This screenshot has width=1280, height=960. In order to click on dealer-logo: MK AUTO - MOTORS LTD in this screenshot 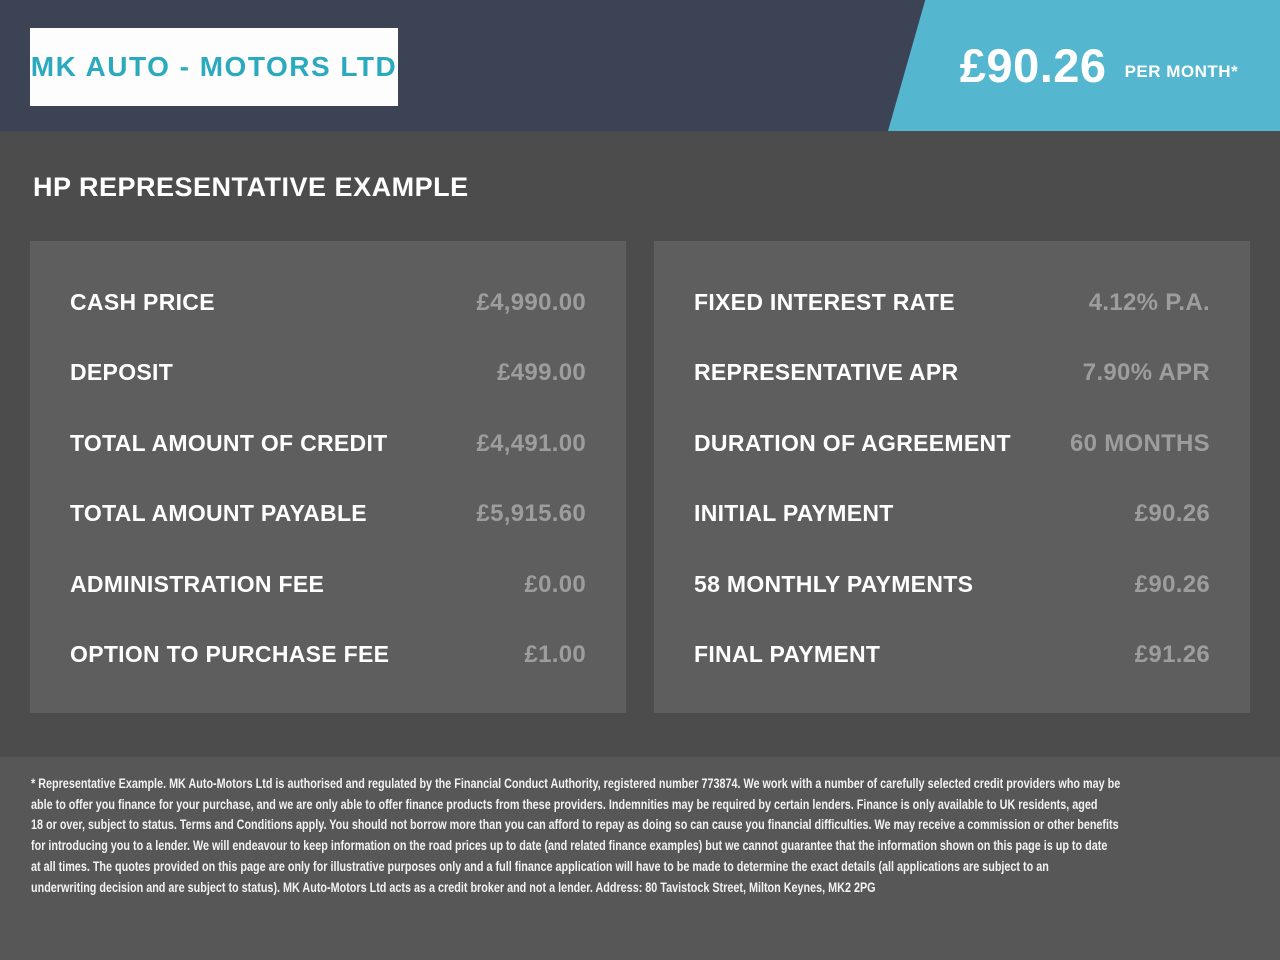, I will do `click(214, 67)`.